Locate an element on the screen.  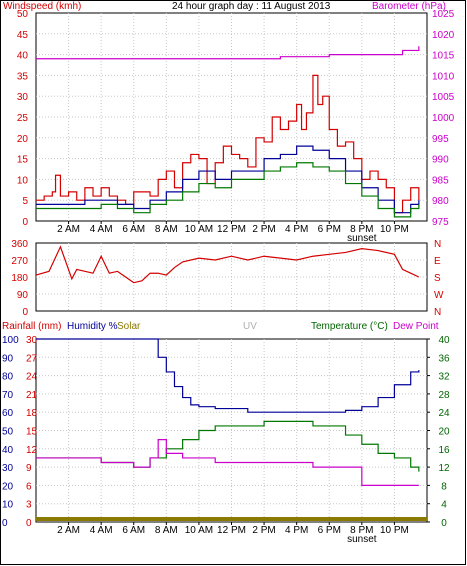
wind-xtick-label: 12 PM is located at coordinates (231, 229).